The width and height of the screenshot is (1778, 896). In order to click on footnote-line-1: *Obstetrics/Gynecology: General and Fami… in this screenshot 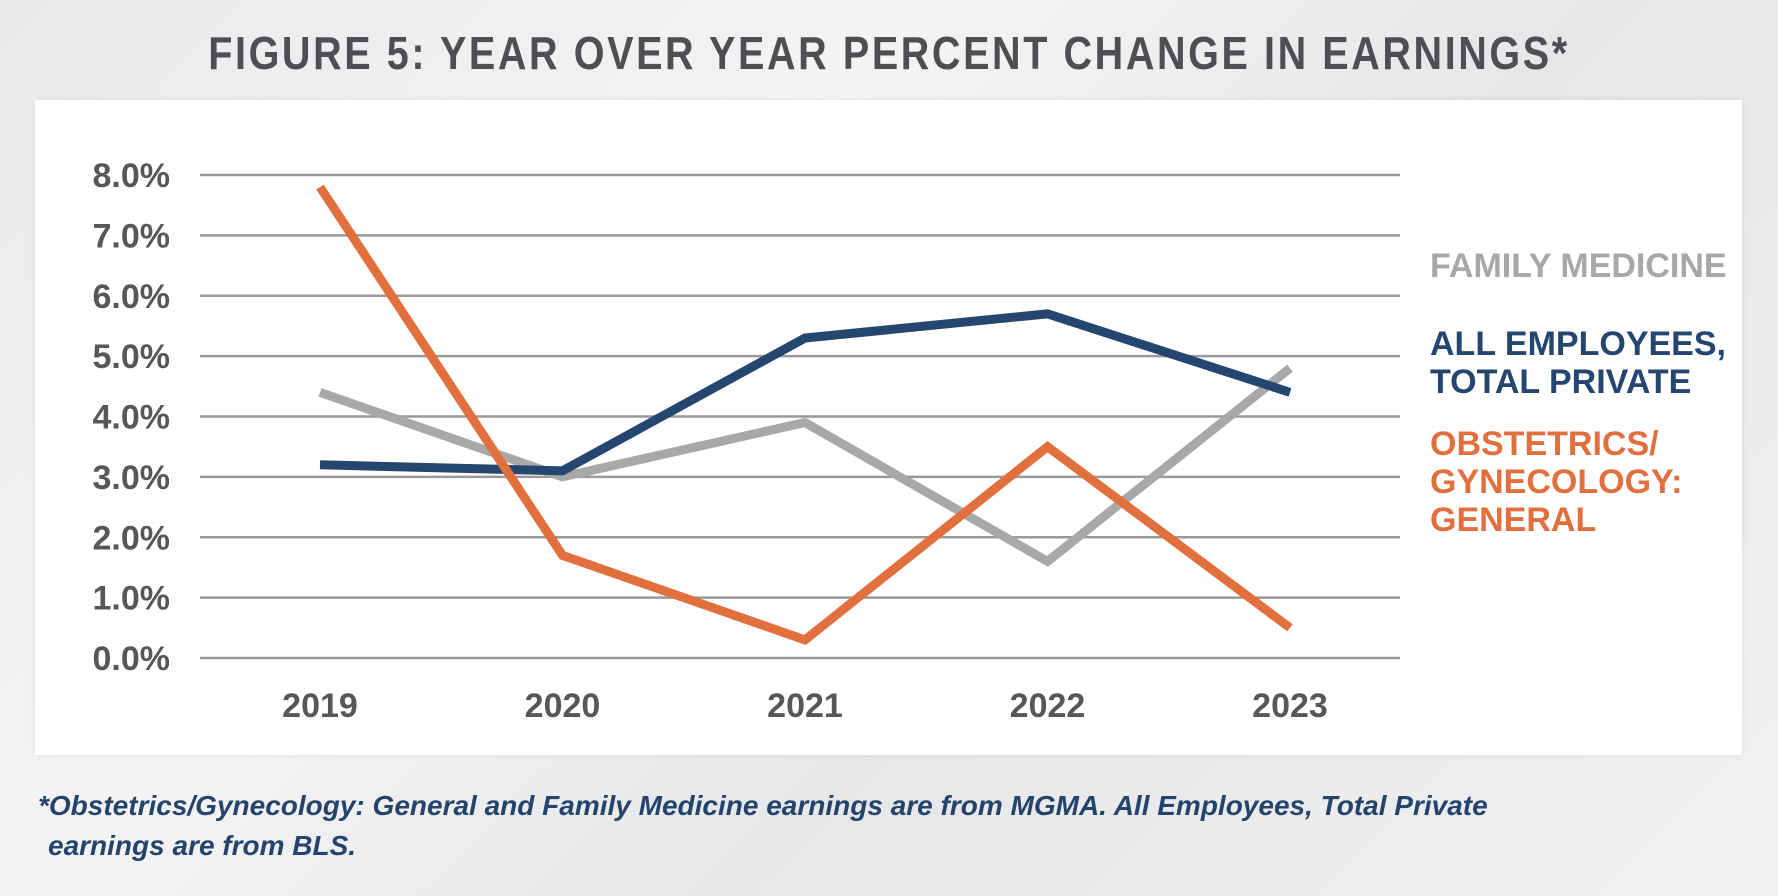, I will do `click(763, 805)`.